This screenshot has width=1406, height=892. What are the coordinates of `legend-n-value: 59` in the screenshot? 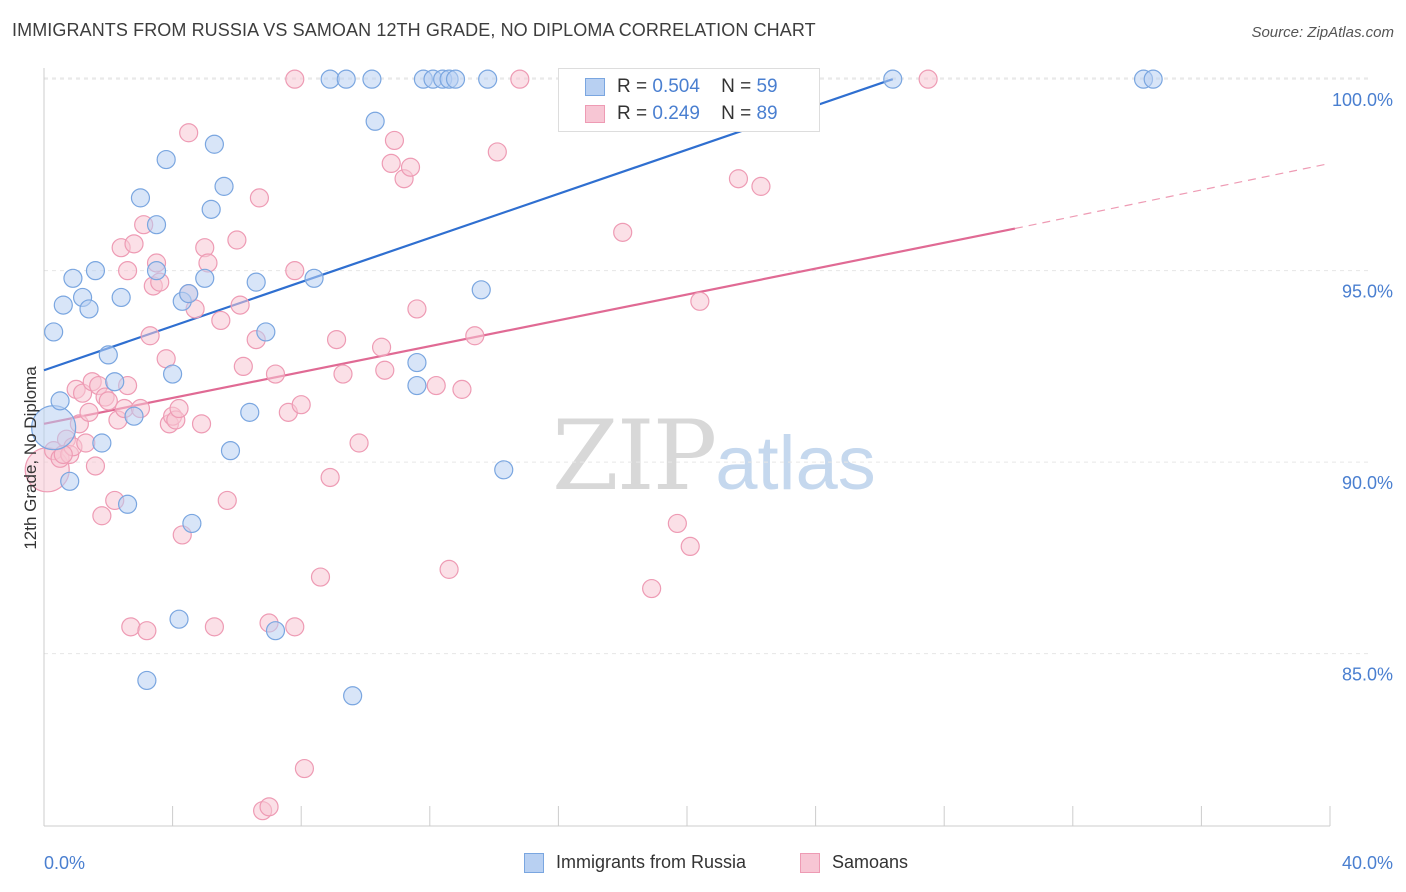 It's located at (767, 86).